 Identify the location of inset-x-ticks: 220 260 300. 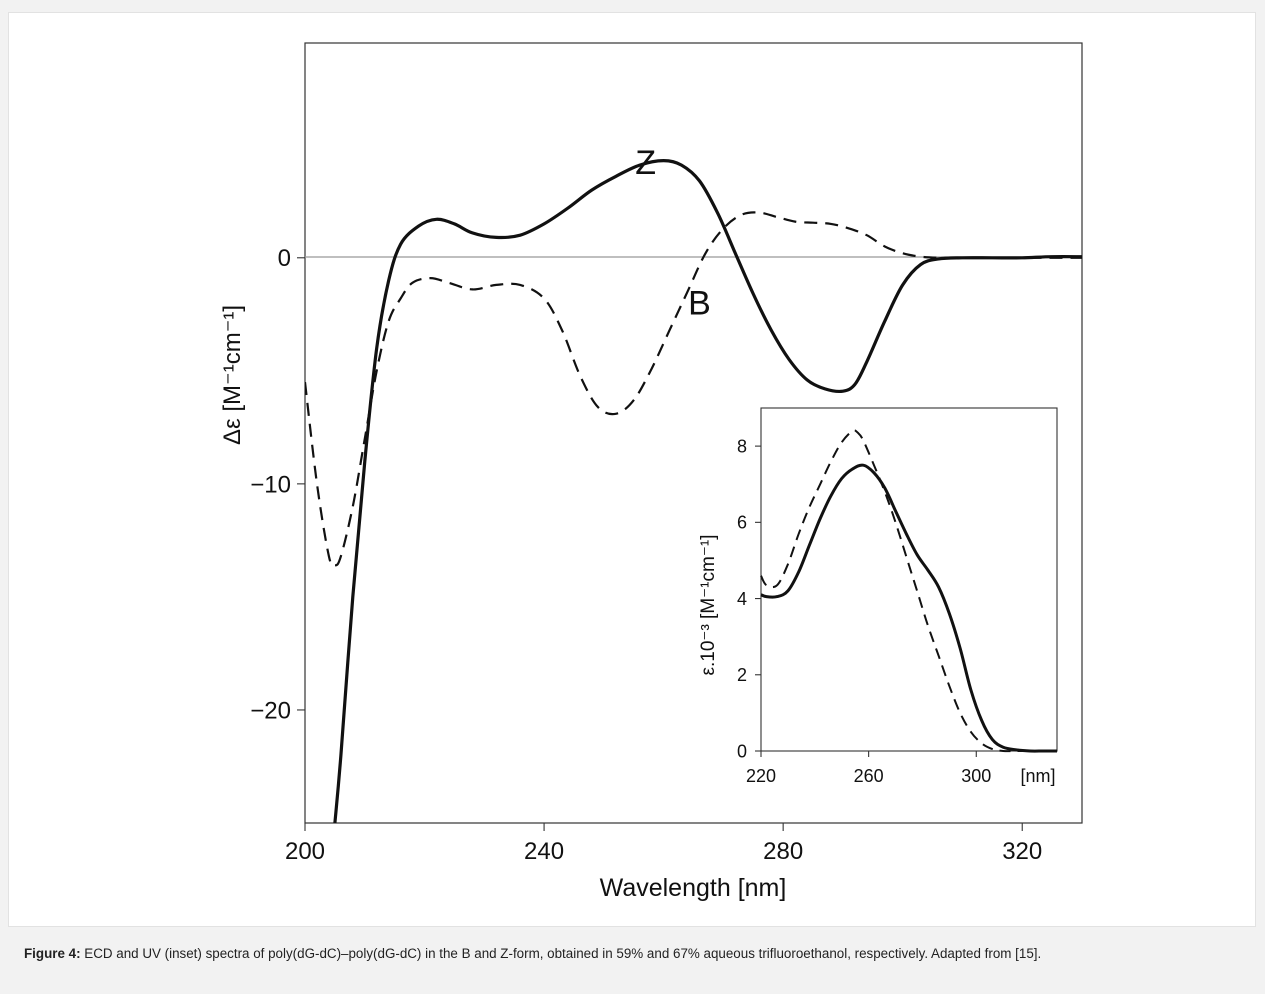
(868, 768).